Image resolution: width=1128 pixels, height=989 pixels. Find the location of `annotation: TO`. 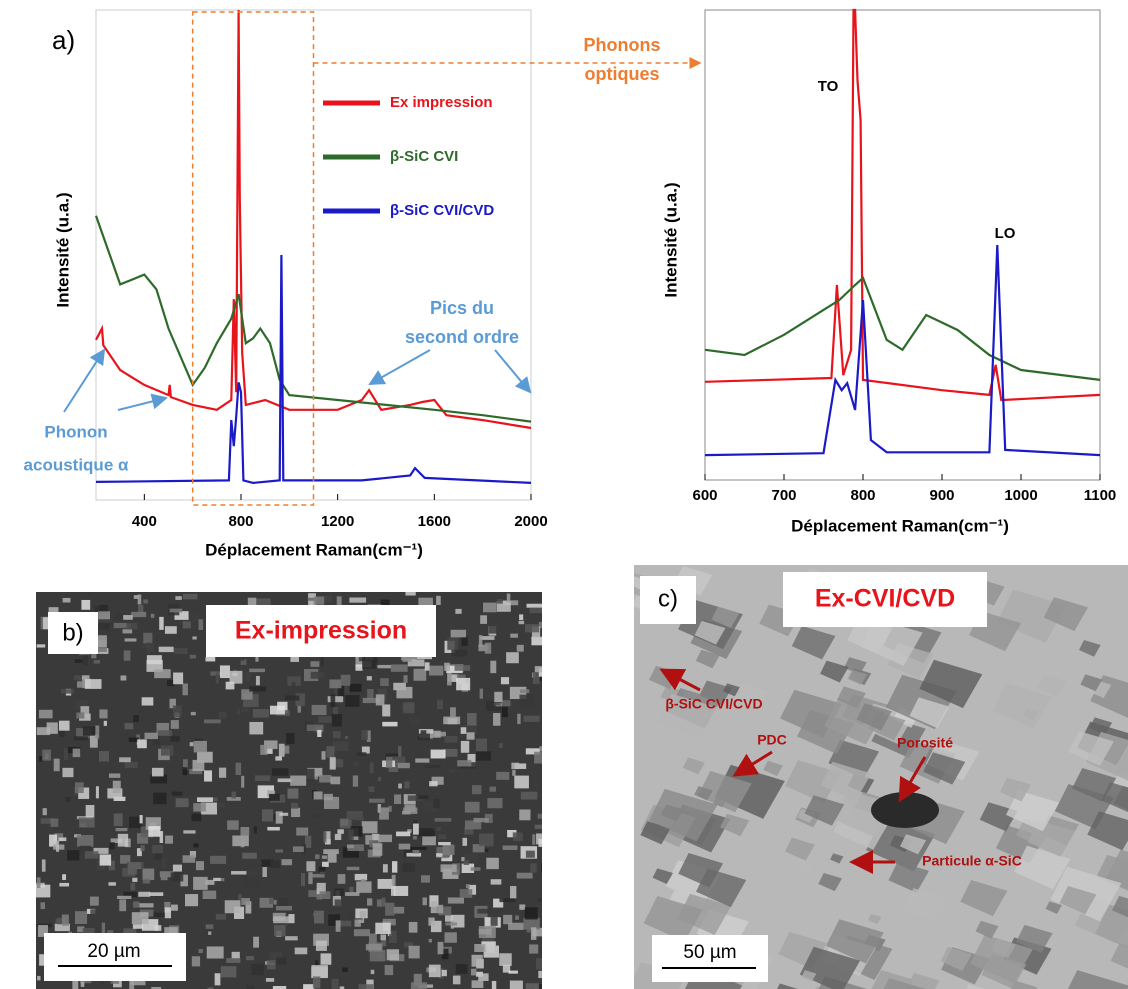

annotation: TO is located at coordinates (828, 86).